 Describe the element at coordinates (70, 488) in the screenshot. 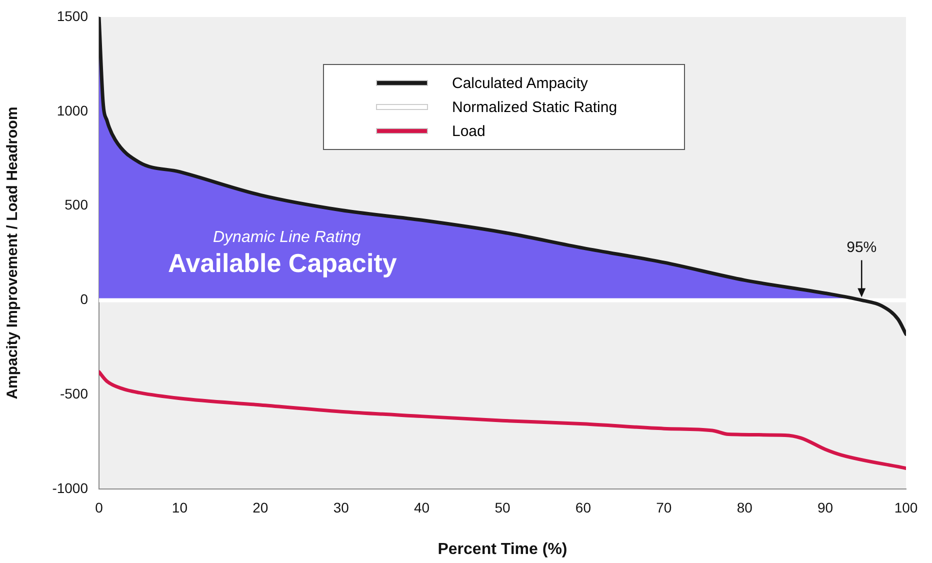

I see `y-tick-label: -1000` at that location.